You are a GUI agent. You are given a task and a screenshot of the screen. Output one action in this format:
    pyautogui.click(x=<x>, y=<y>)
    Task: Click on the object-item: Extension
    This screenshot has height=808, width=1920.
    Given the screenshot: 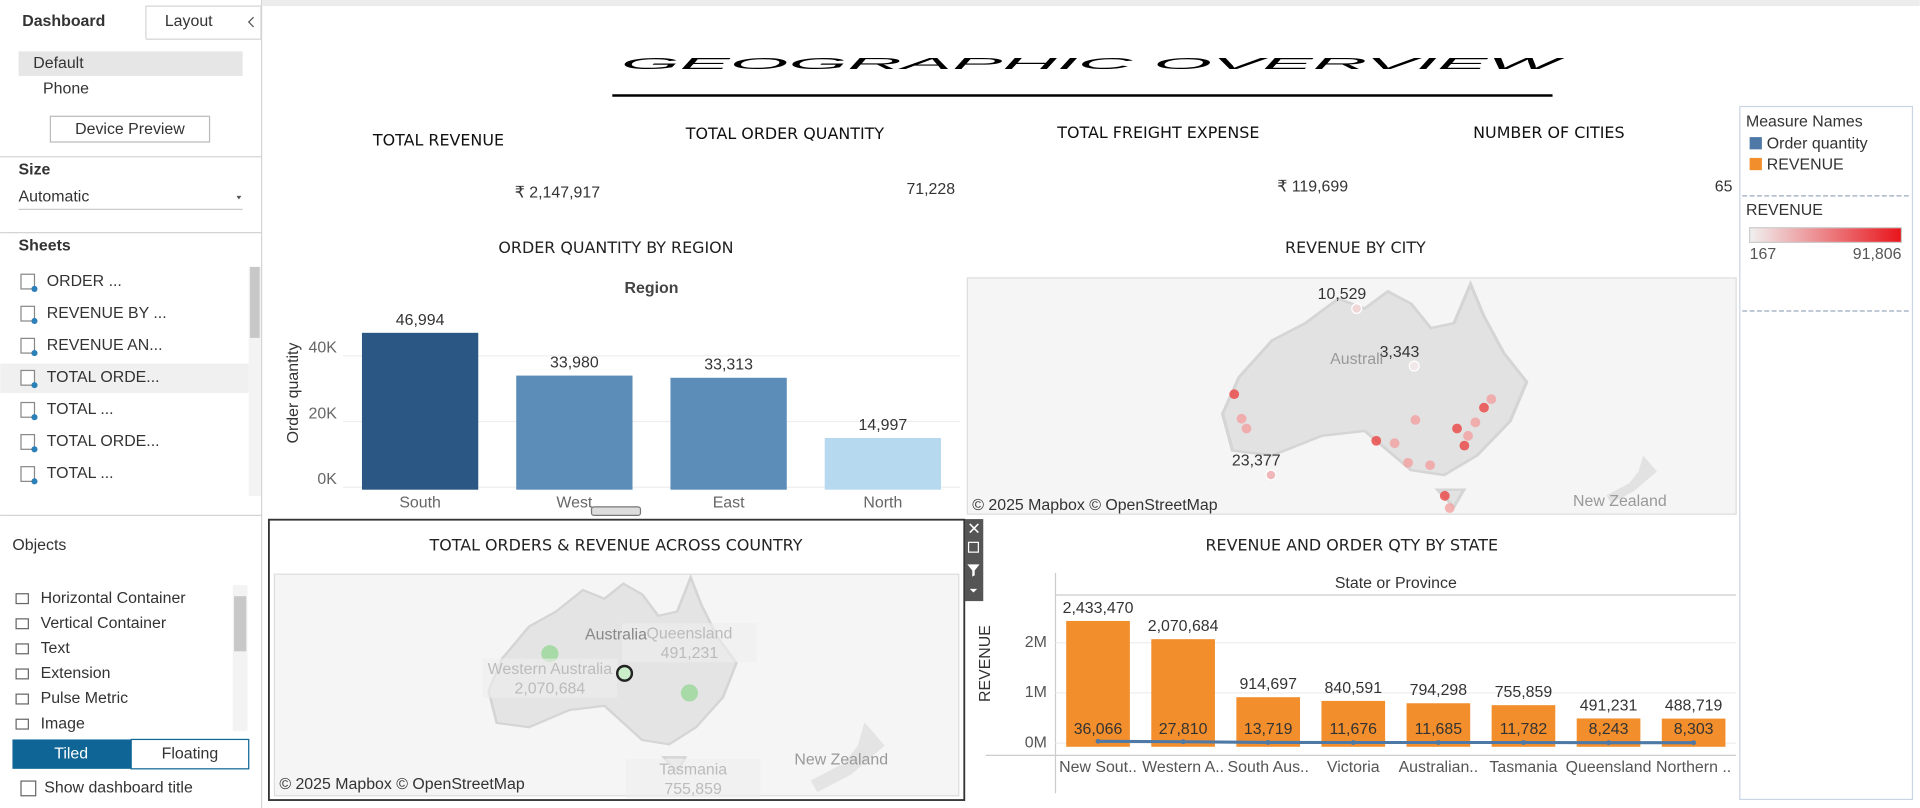 What is the action you would take?
    pyautogui.click(x=76, y=673)
    